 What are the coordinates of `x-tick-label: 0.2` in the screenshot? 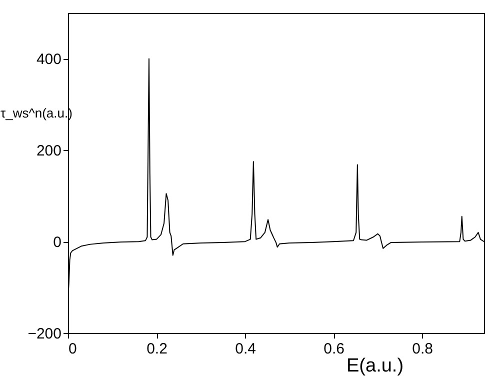 It's located at (157, 349).